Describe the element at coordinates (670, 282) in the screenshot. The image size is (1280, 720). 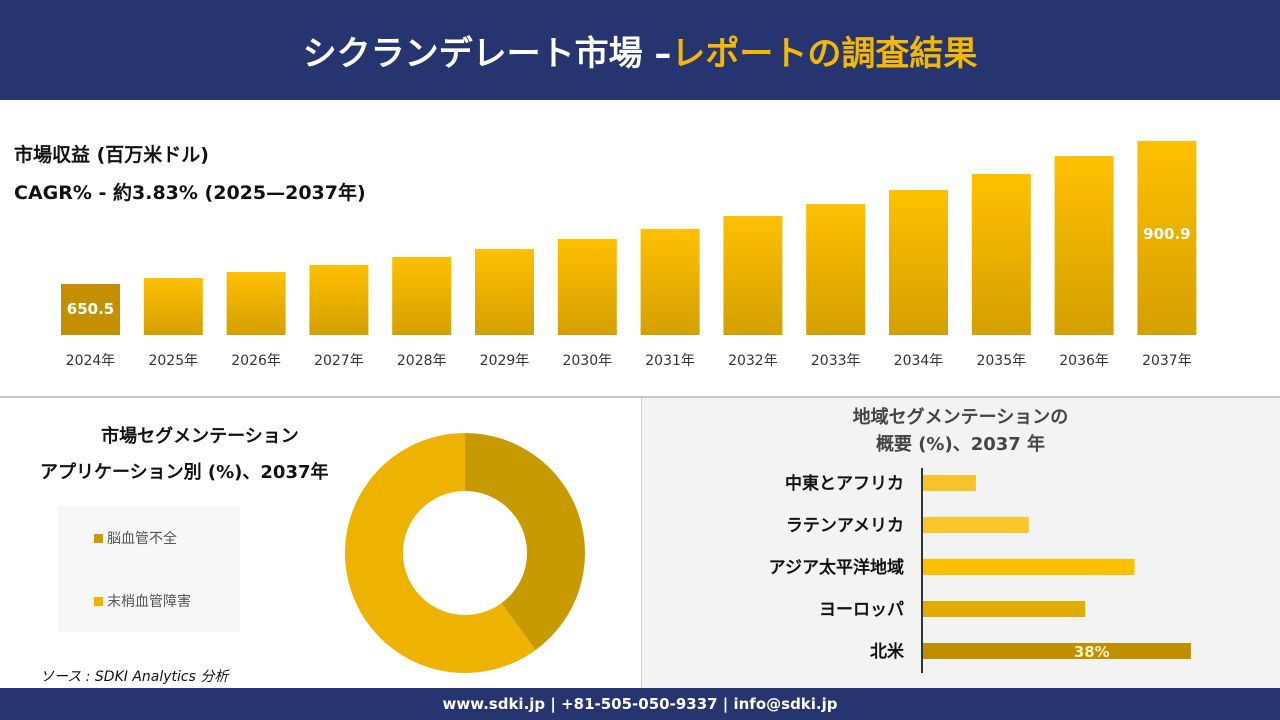
I see `bar-2031年` at that location.